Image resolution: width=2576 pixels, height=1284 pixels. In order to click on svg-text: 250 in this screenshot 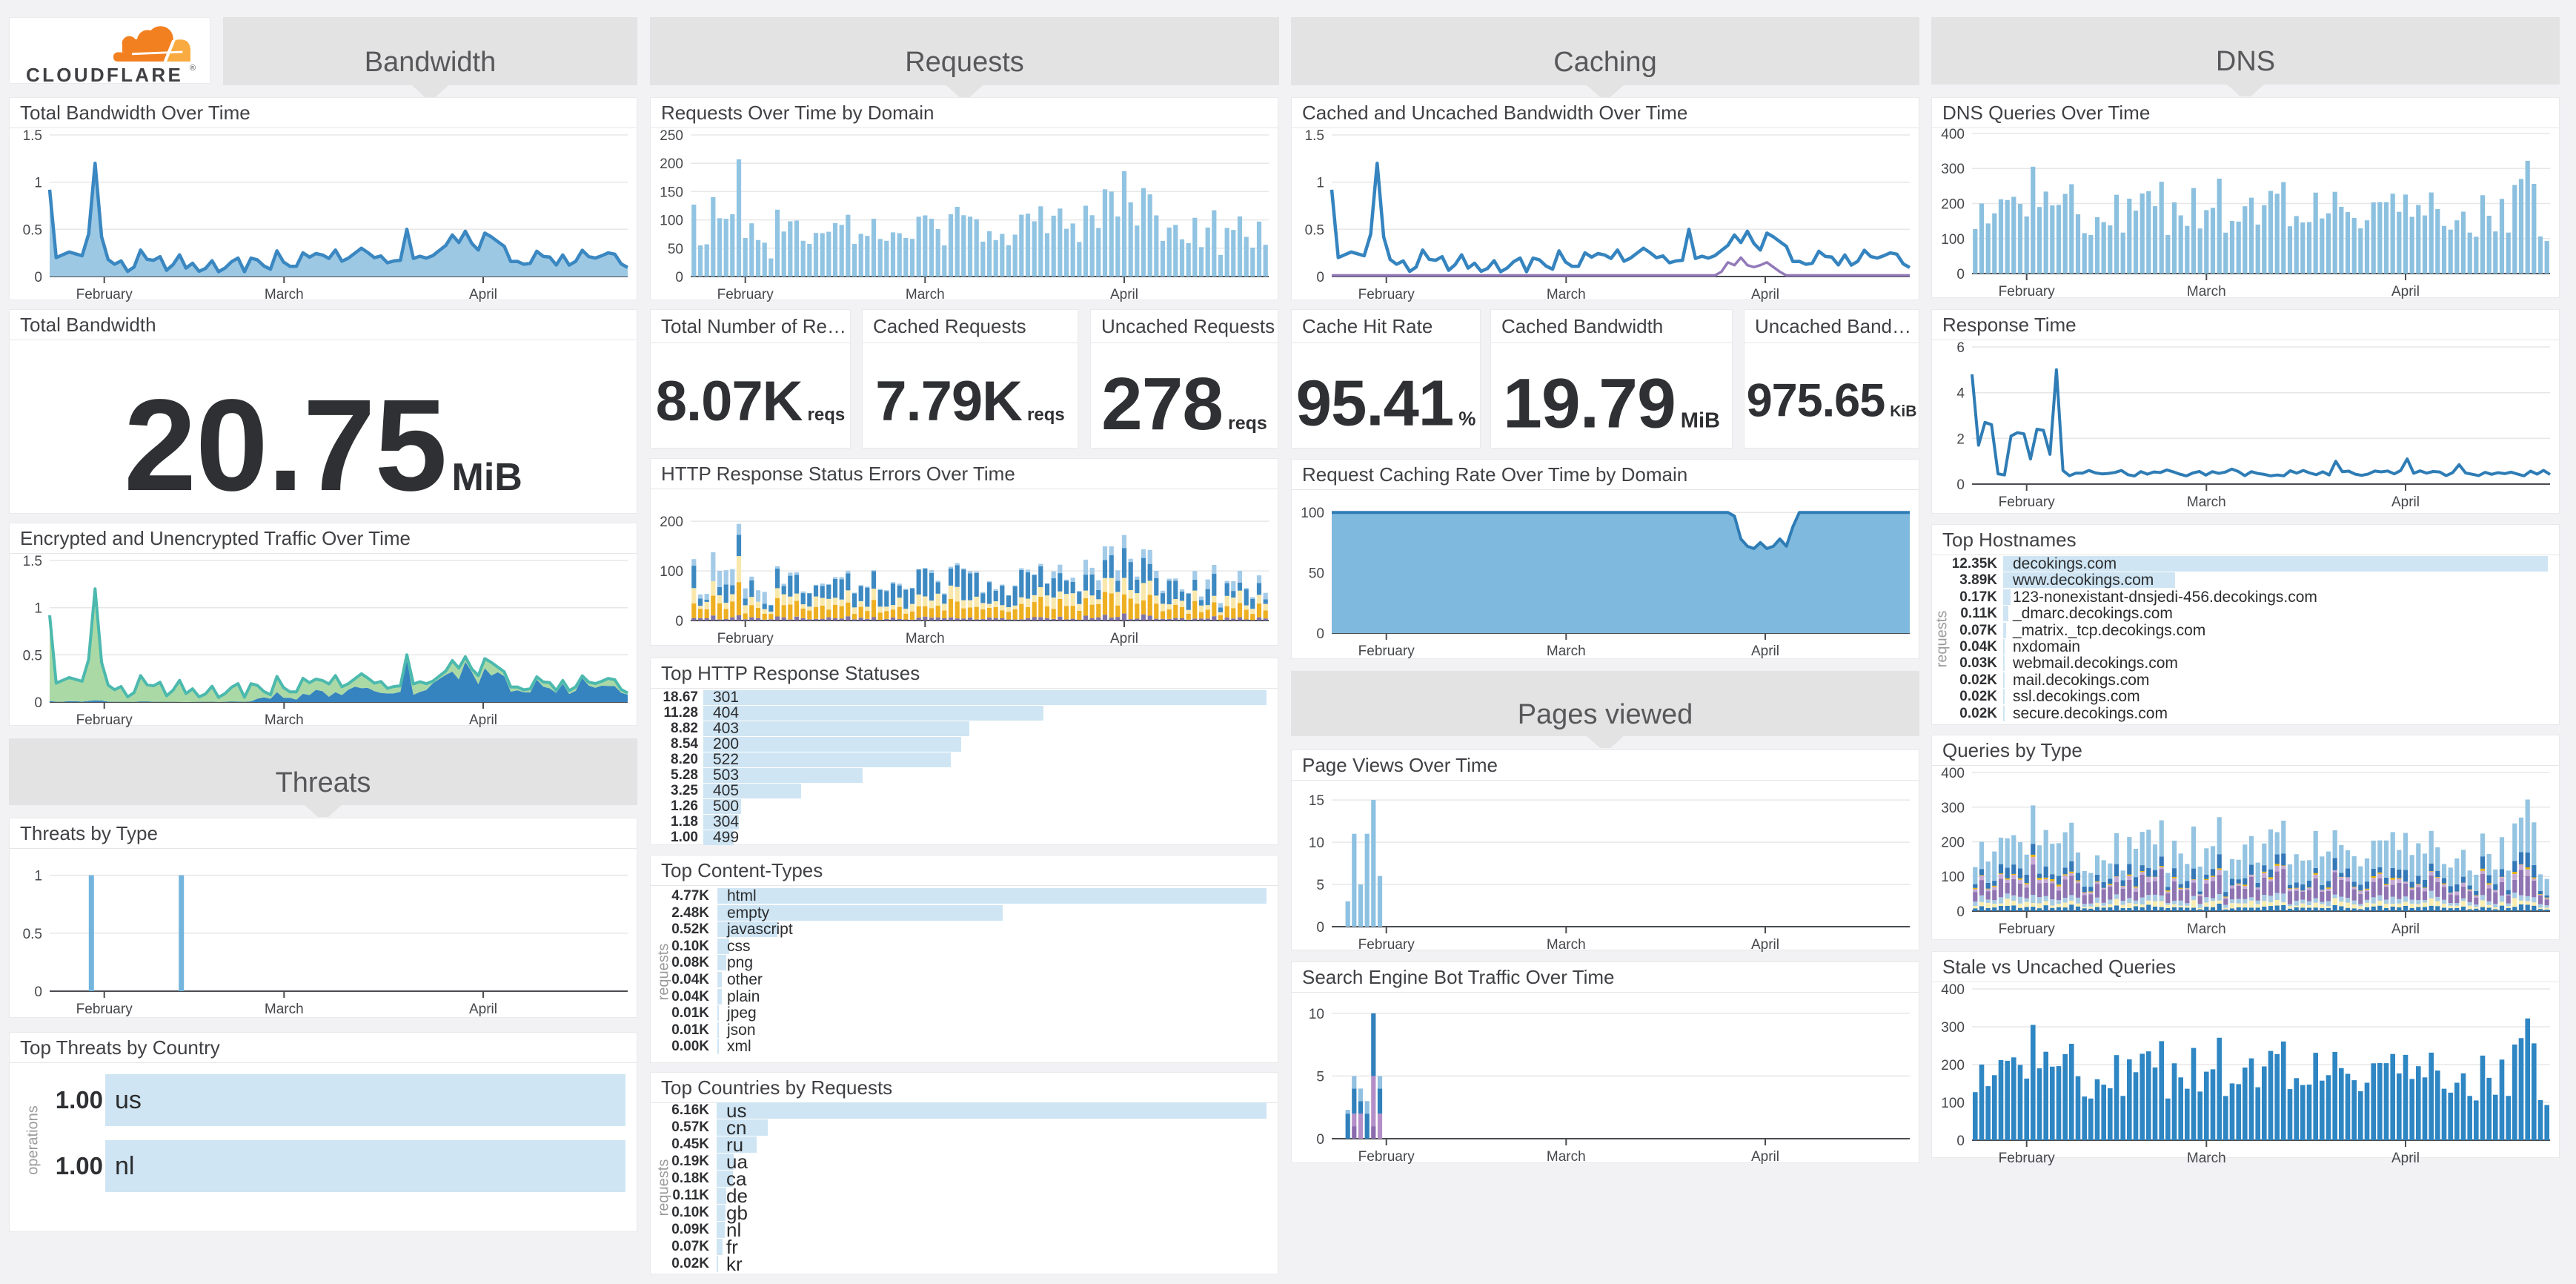, I will do `click(671, 136)`.